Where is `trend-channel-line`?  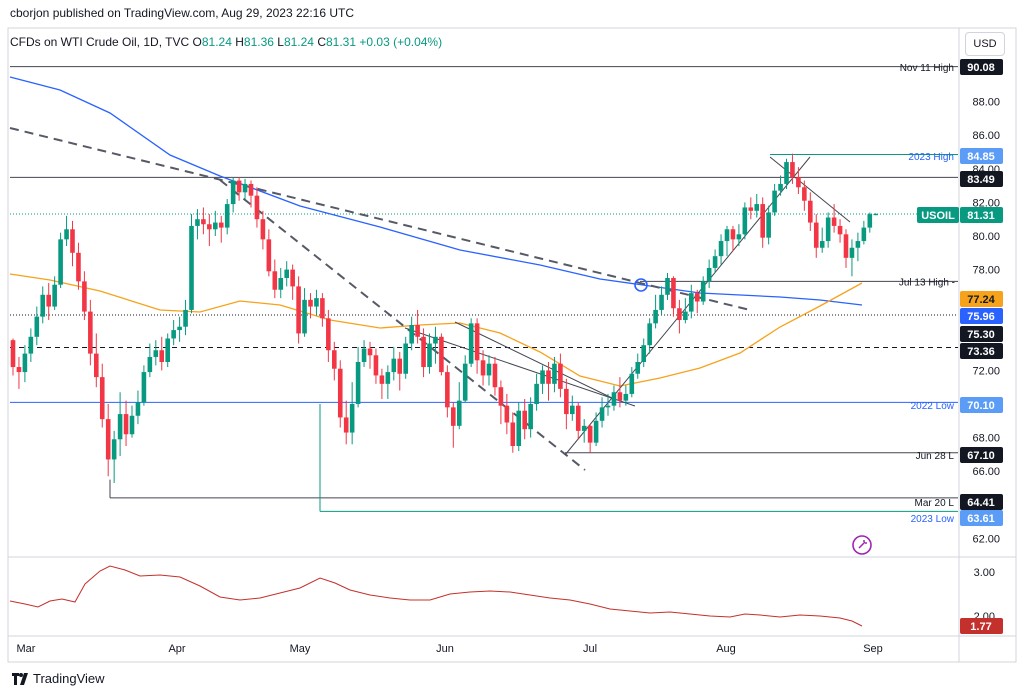 trend-channel-line is located at coordinates (533, 360).